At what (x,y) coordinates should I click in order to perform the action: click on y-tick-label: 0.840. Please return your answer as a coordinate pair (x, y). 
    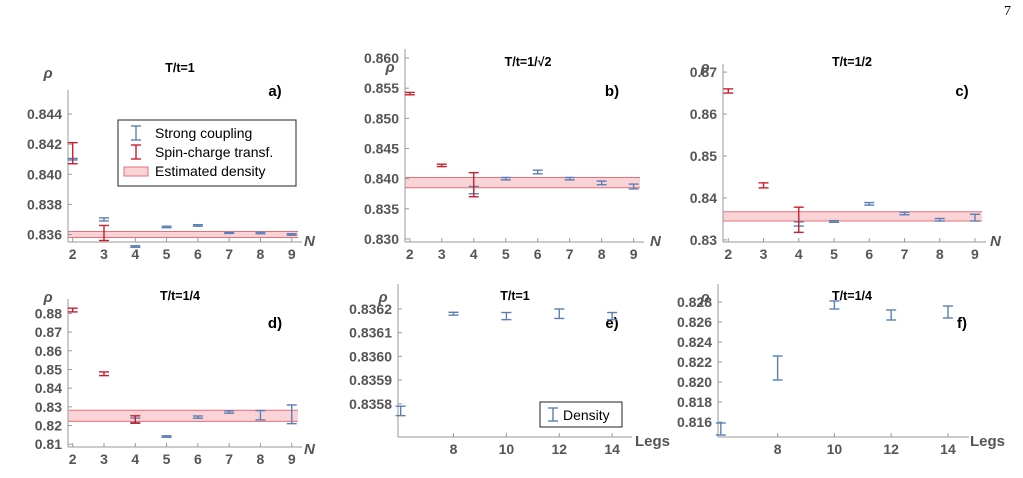
    Looking at the image, I should click on (44, 174).